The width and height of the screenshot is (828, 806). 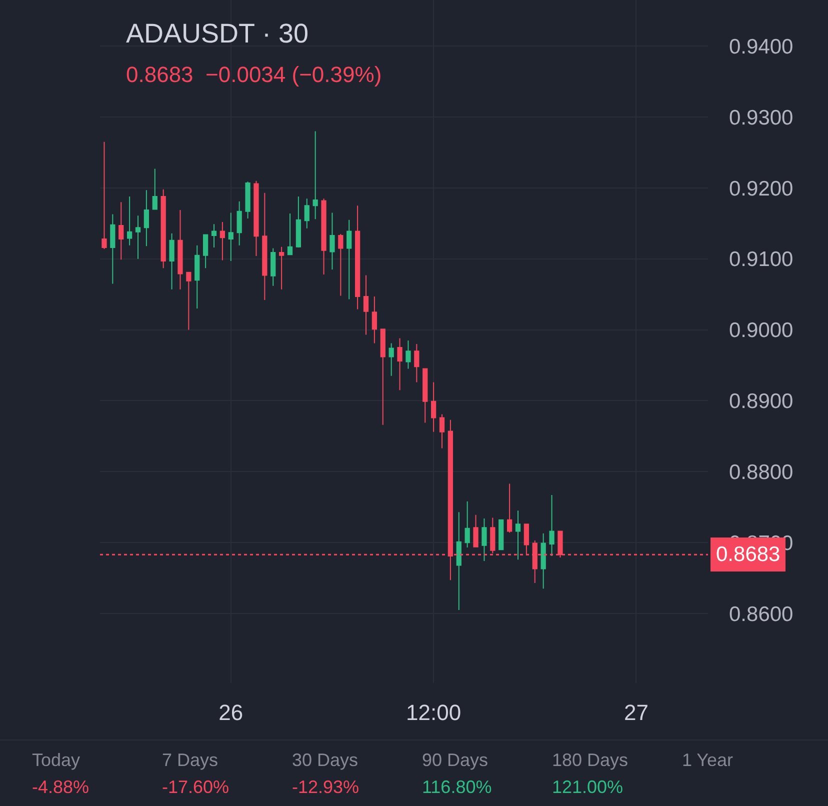 What do you see at coordinates (761, 472) in the screenshot?
I see `y-tick-label: 0.8800` at bounding box center [761, 472].